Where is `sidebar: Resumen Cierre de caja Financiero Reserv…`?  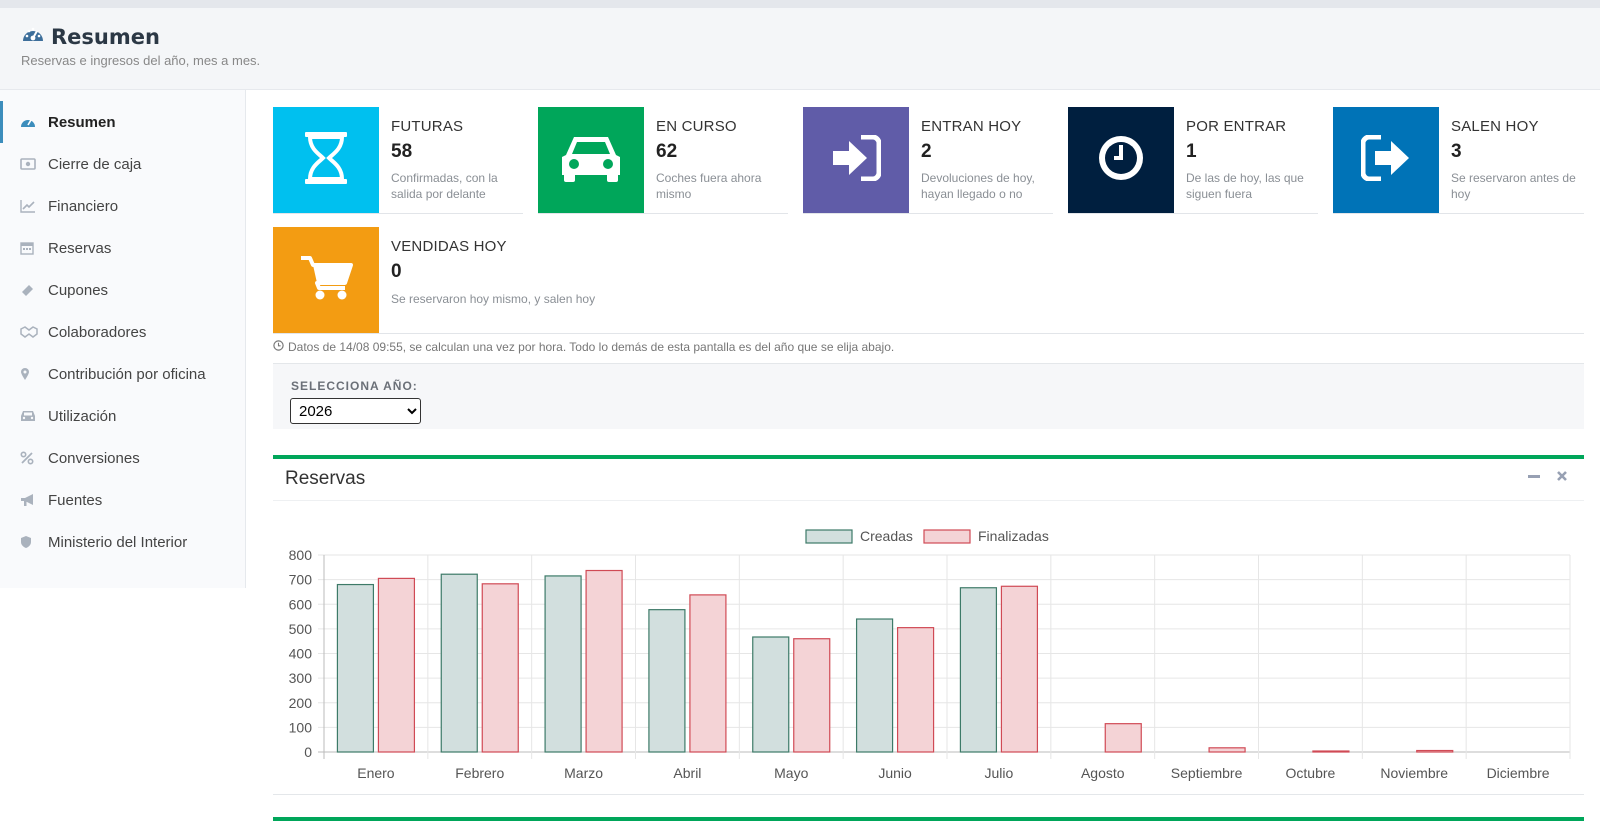
sidebar: Resumen Cierre de caja Financiero Reserv… is located at coordinates (123, 339).